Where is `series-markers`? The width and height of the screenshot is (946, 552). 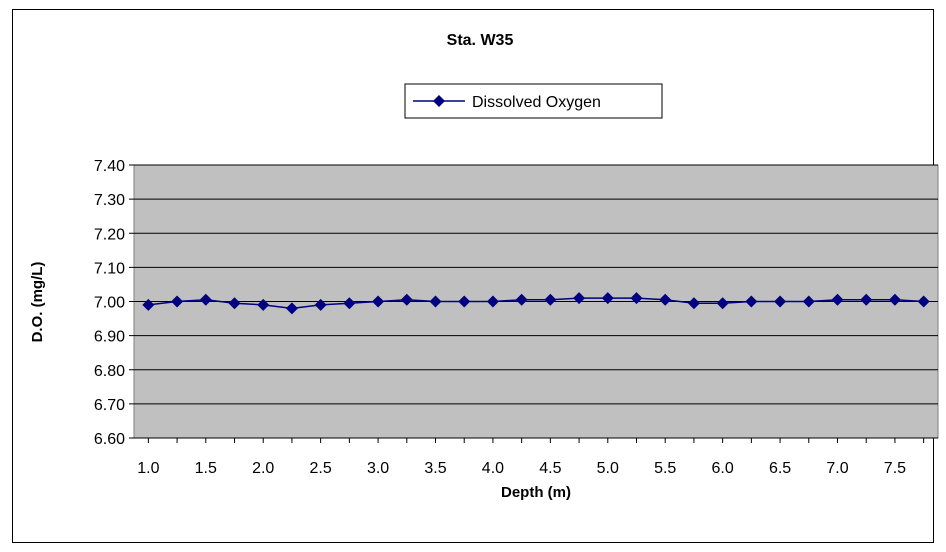 series-markers is located at coordinates (536, 303).